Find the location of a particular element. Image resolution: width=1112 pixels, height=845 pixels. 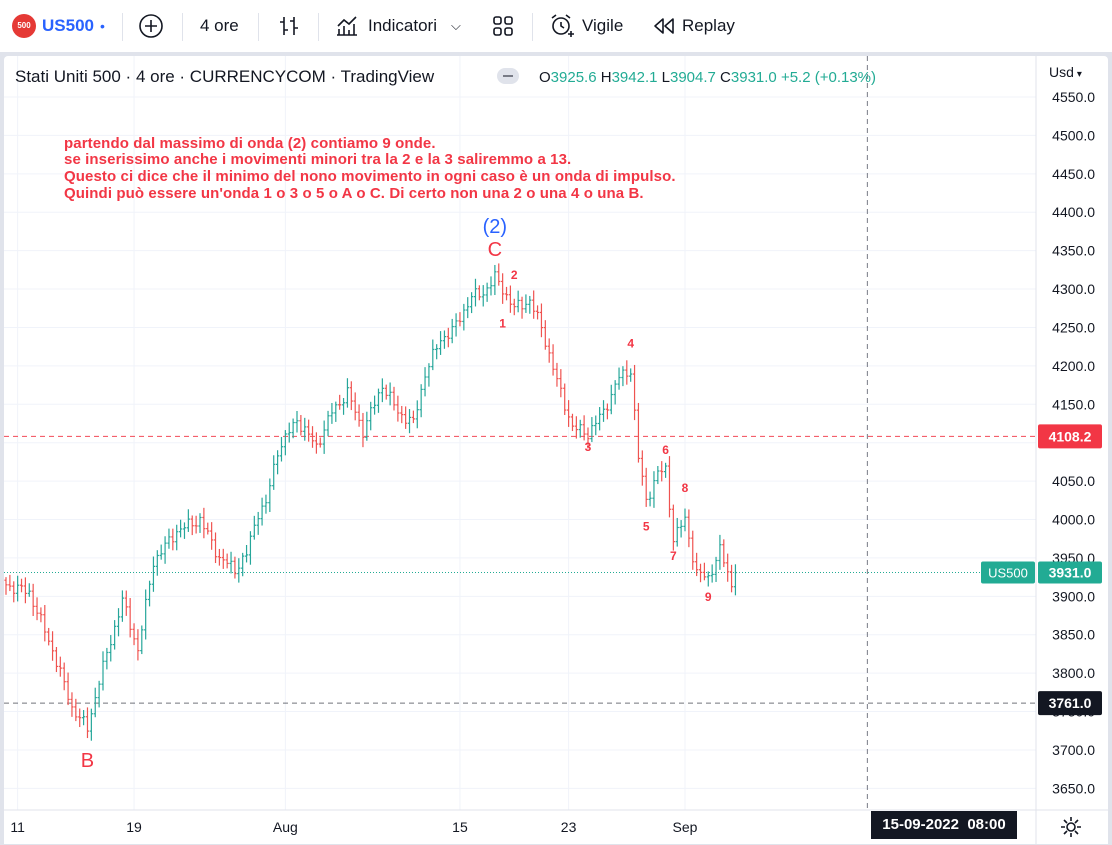

wave-label: 4 is located at coordinates (630, 343).